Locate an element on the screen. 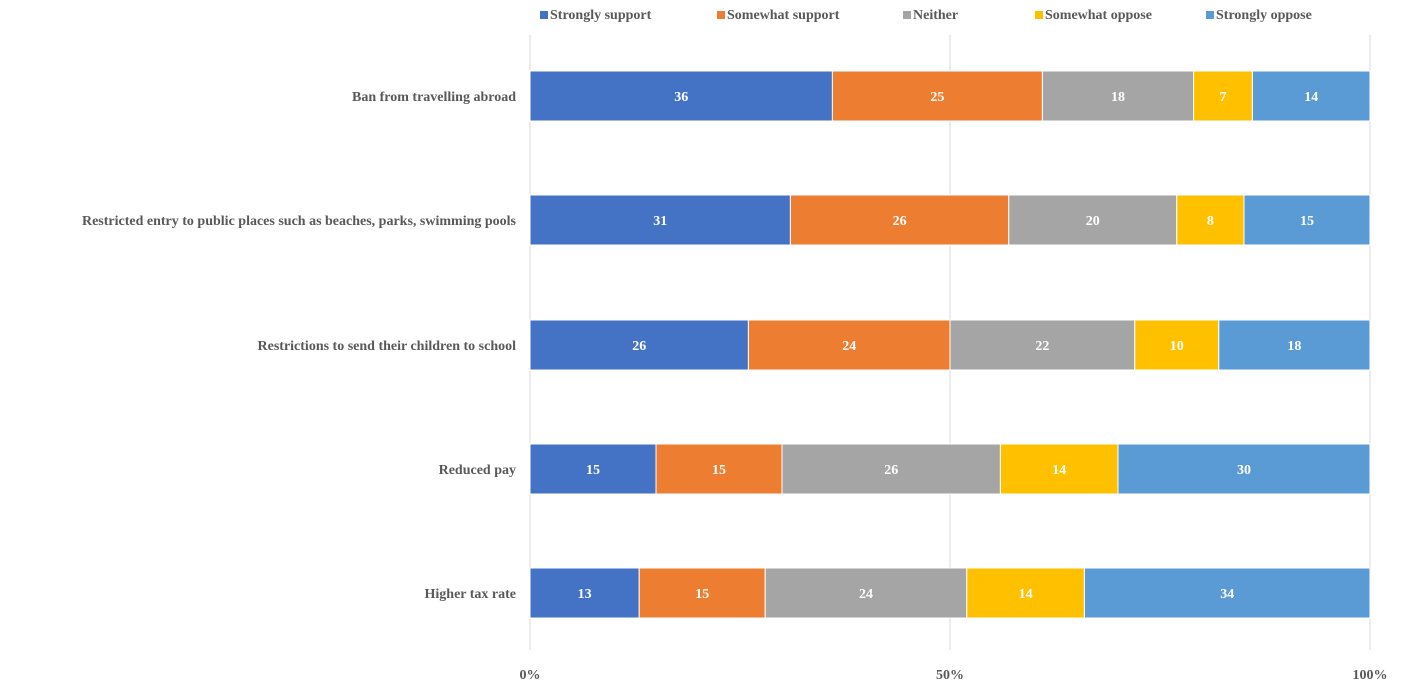  data-label: 8 is located at coordinates (1210, 221).